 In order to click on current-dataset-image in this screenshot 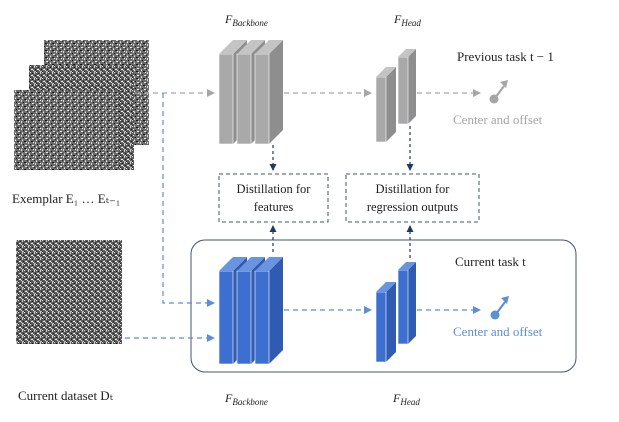, I will do `click(69, 292)`.